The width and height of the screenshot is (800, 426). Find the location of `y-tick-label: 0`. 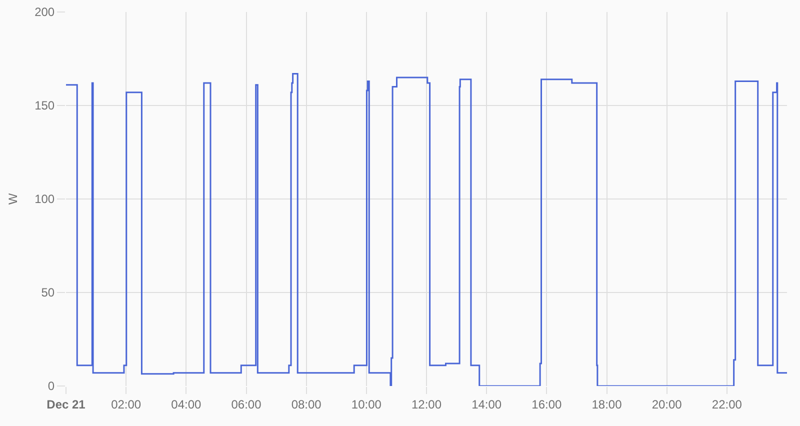

y-tick-label: 0 is located at coordinates (51, 386).